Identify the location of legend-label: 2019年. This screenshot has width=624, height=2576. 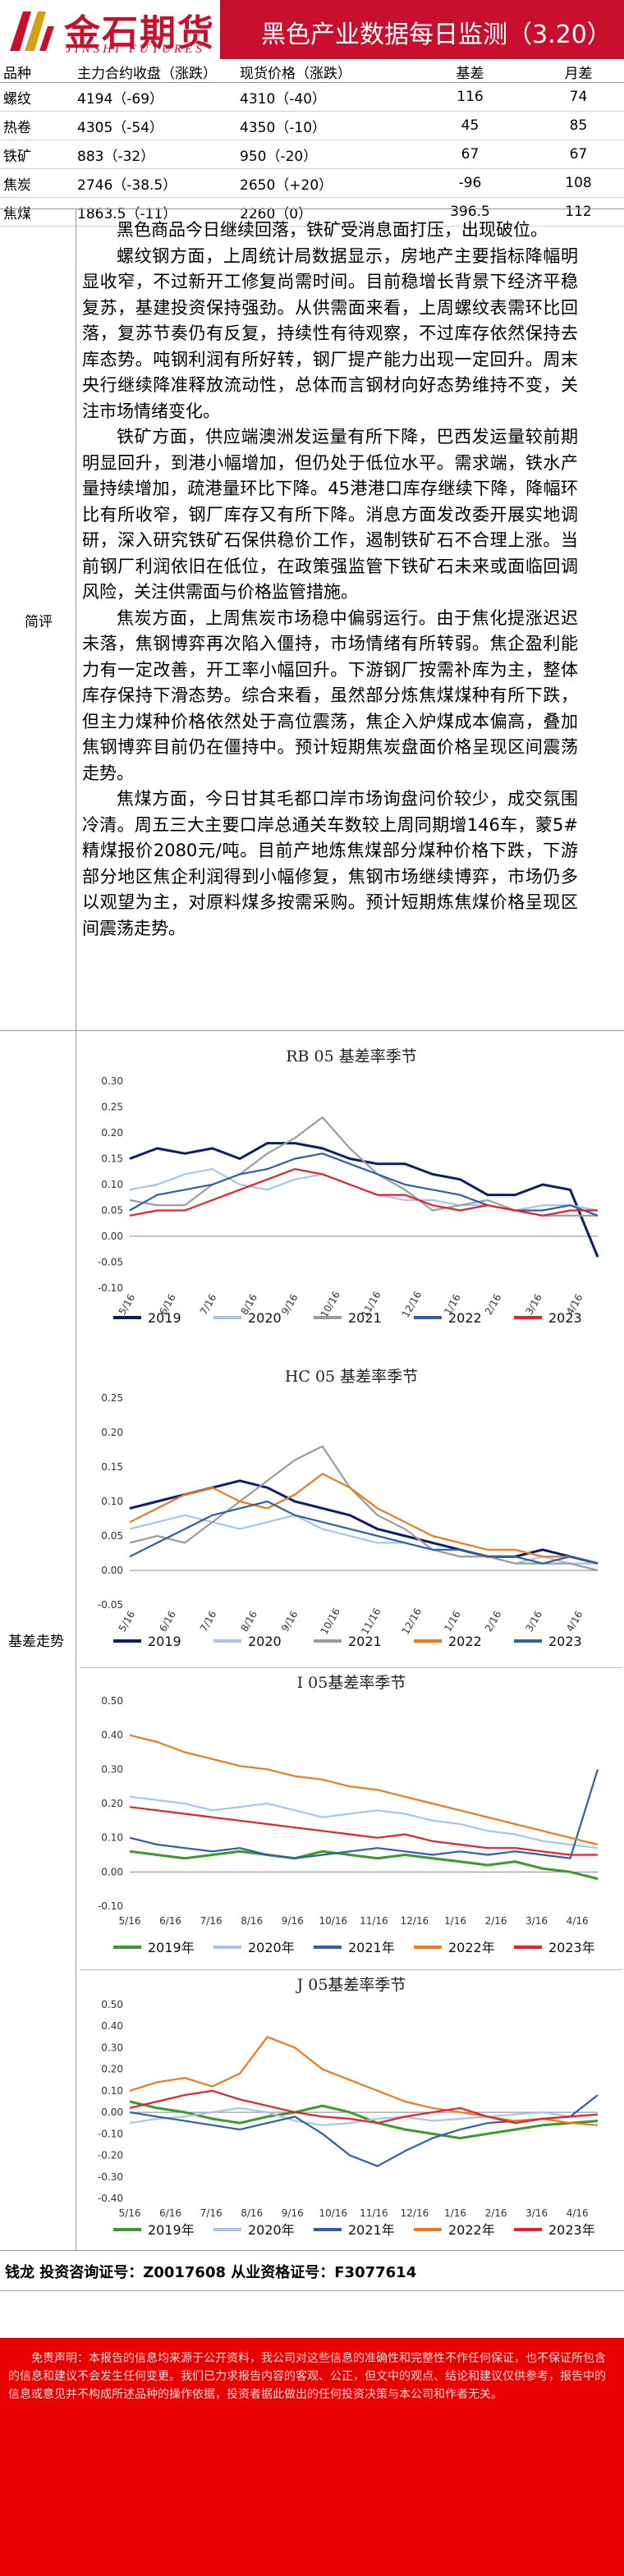
(171, 1948).